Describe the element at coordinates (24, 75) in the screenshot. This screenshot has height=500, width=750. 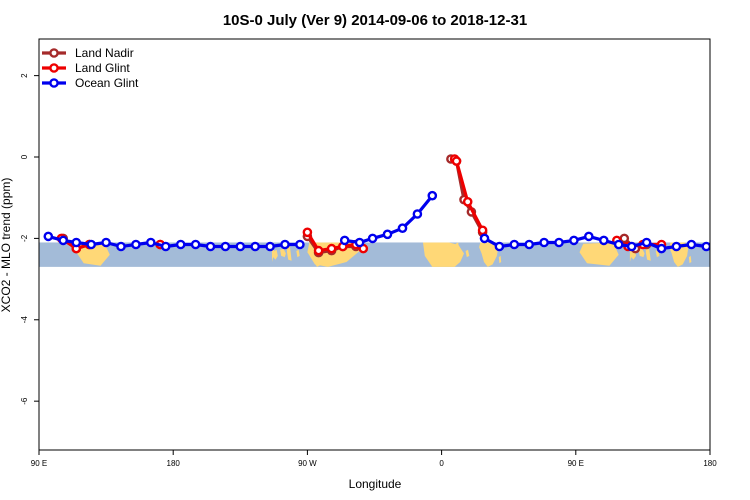
I see `y-tick-label: 2` at that location.